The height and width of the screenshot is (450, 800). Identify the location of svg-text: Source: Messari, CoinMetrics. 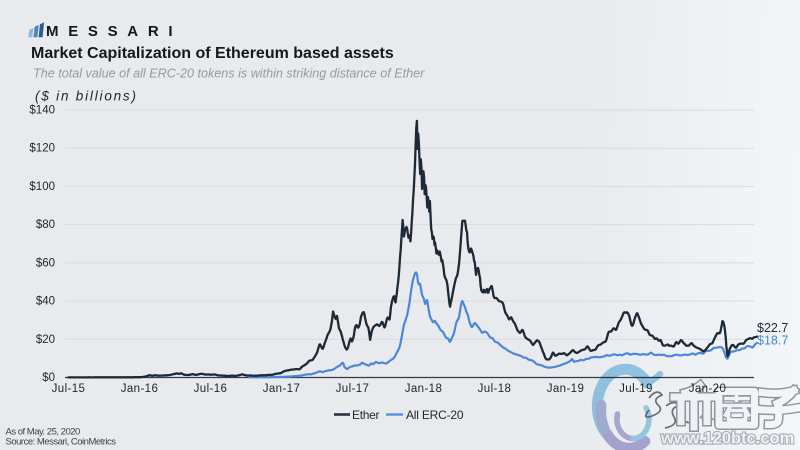
(61, 442).